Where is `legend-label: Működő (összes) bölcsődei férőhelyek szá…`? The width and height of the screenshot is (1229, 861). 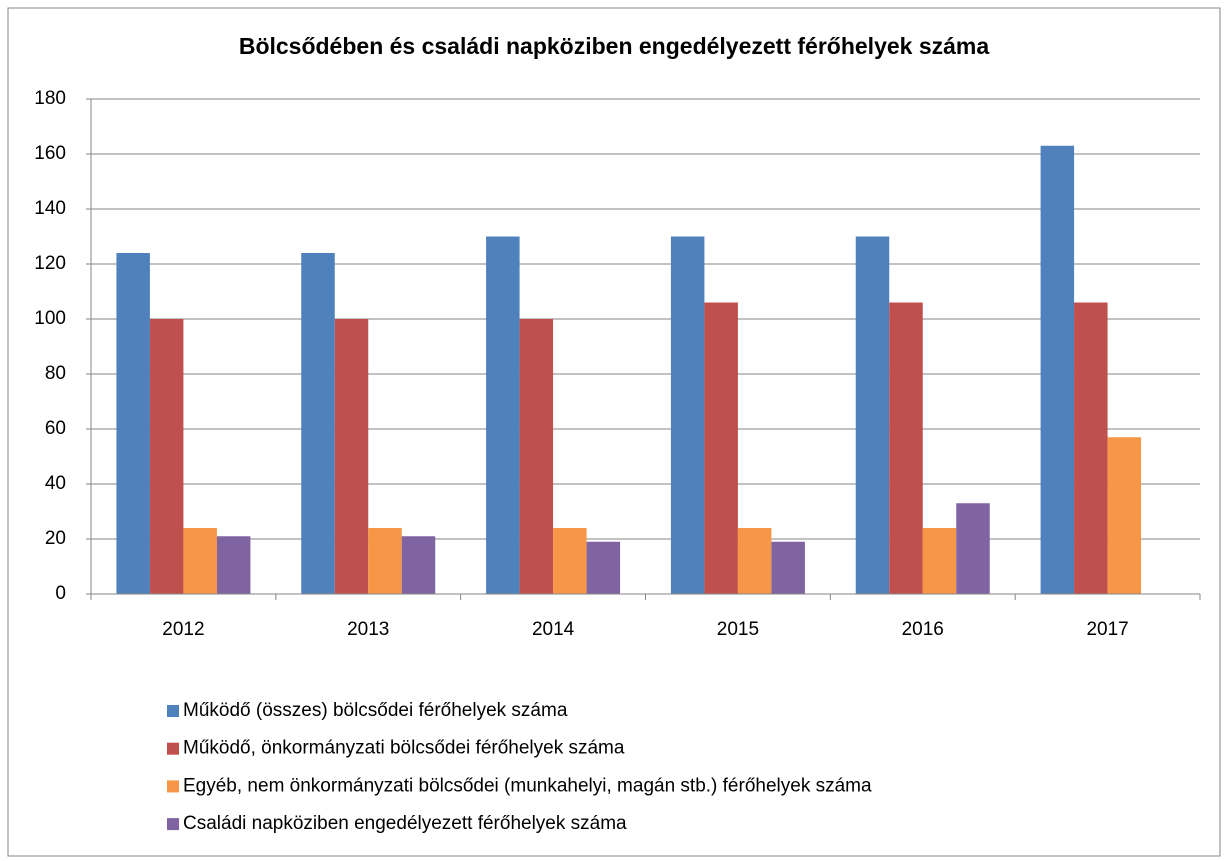 legend-label: Működő (összes) bölcsődei férőhelyek szá… is located at coordinates (375, 710).